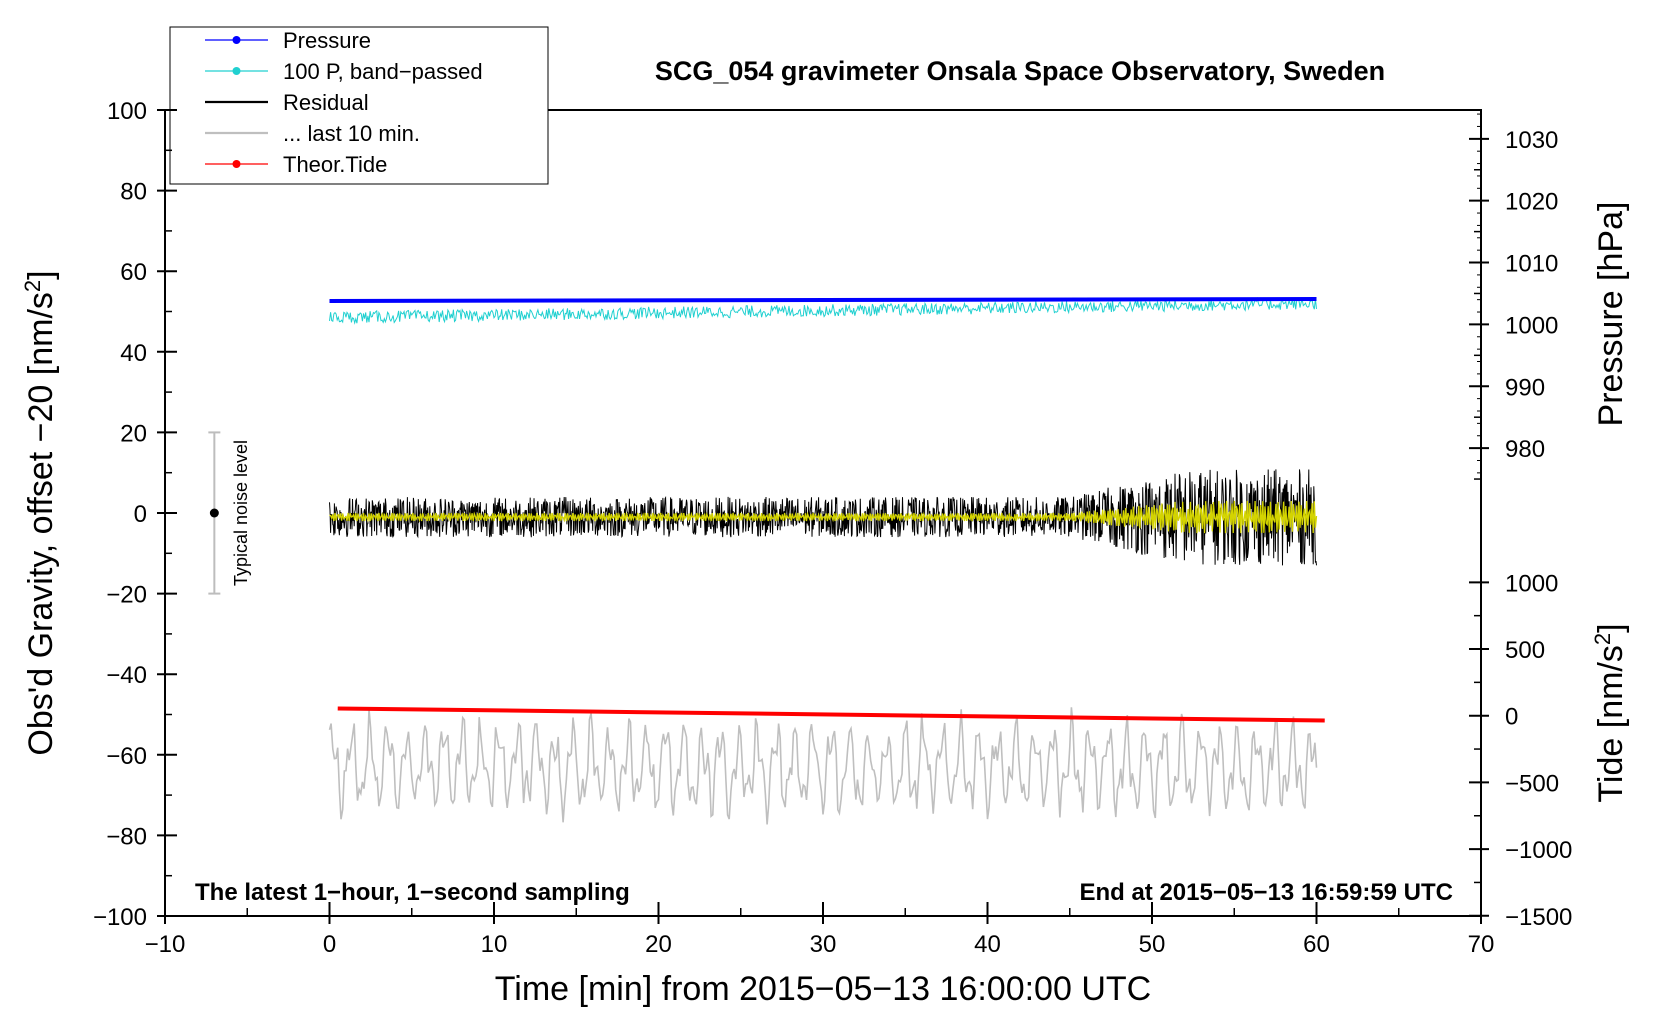 The width and height of the screenshot is (1660, 1020). I want to click on tide-axis: −1500 −1000 −500 0 500 1000, so click(1520, 750).